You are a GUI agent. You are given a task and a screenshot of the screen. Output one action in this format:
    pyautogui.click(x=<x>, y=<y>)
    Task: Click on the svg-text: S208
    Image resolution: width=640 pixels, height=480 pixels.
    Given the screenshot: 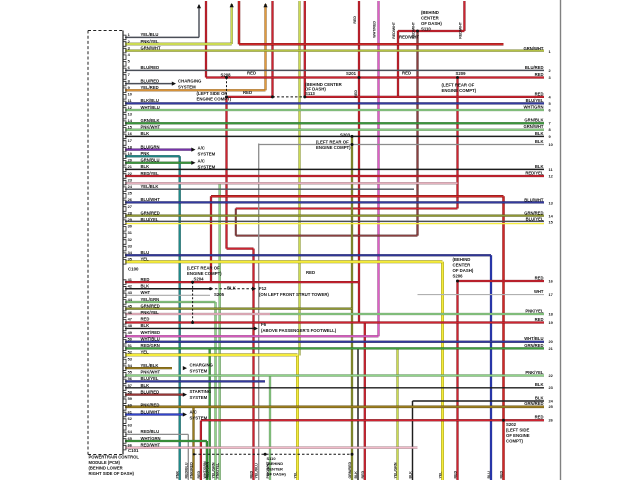 What is the action you would take?
    pyautogui.click(x=226, y=74)
    